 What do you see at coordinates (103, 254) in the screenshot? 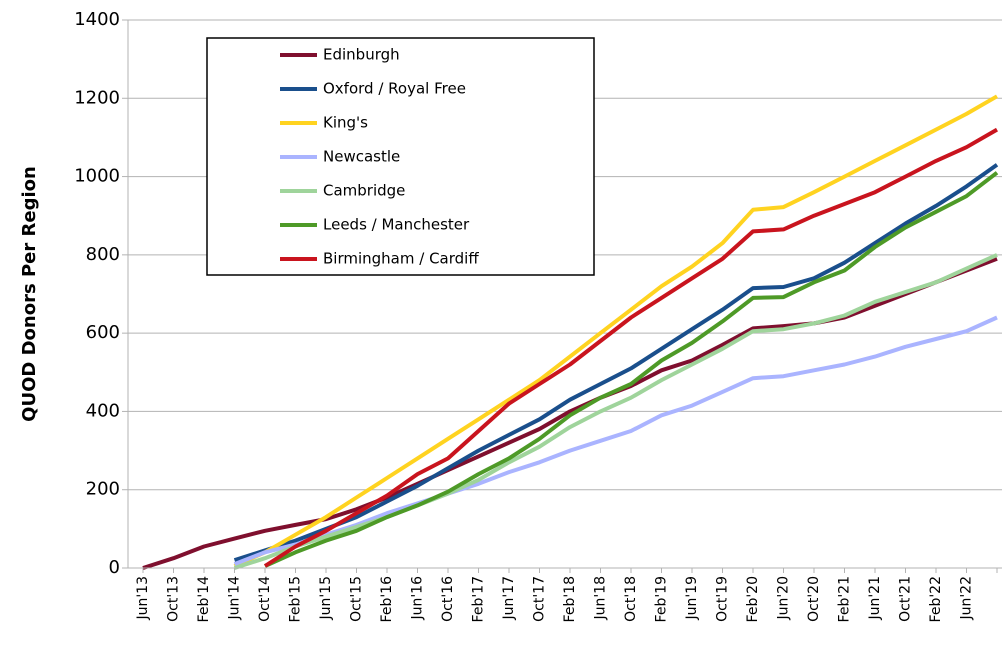
I see `y-tick-label: 800` at bounding box center [103, 254].